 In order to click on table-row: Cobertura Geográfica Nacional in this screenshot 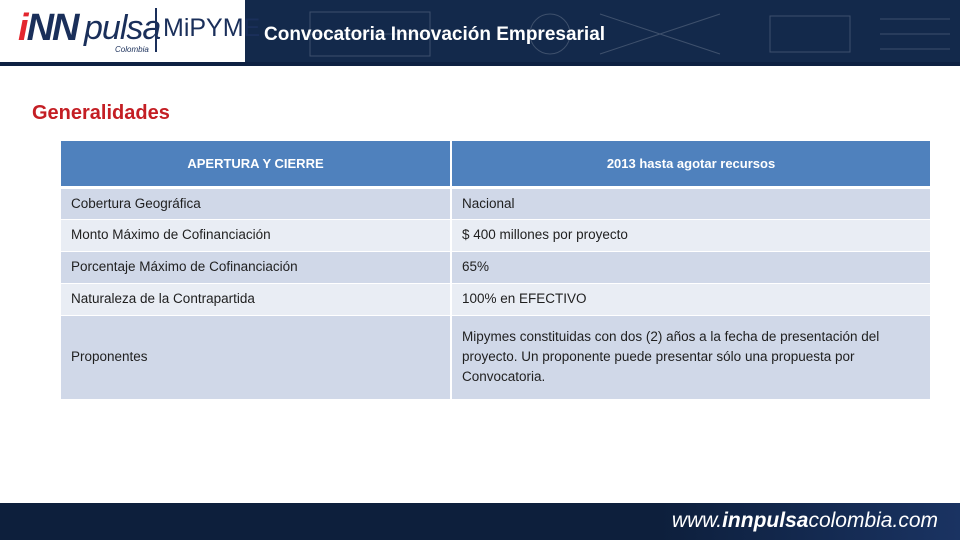, I will do `click(495, 203)`.